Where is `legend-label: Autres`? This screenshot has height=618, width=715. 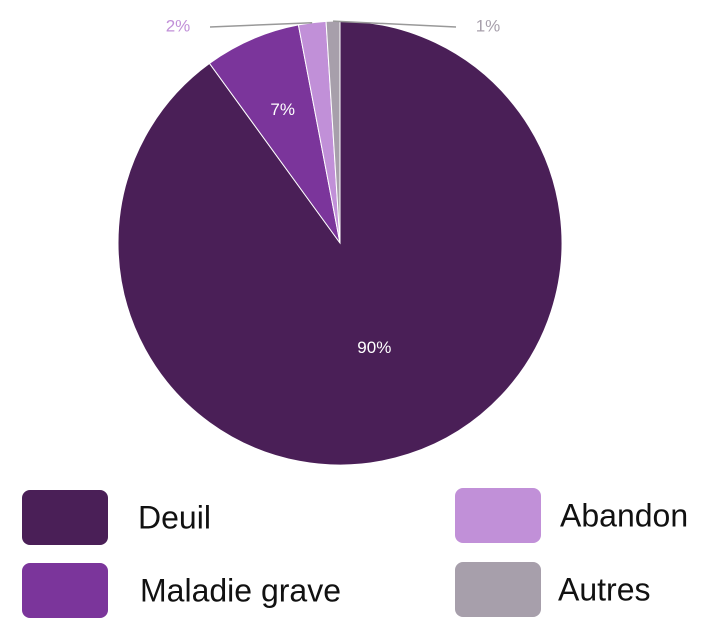
legend-label: Autres is located at coordinates (604, 589).